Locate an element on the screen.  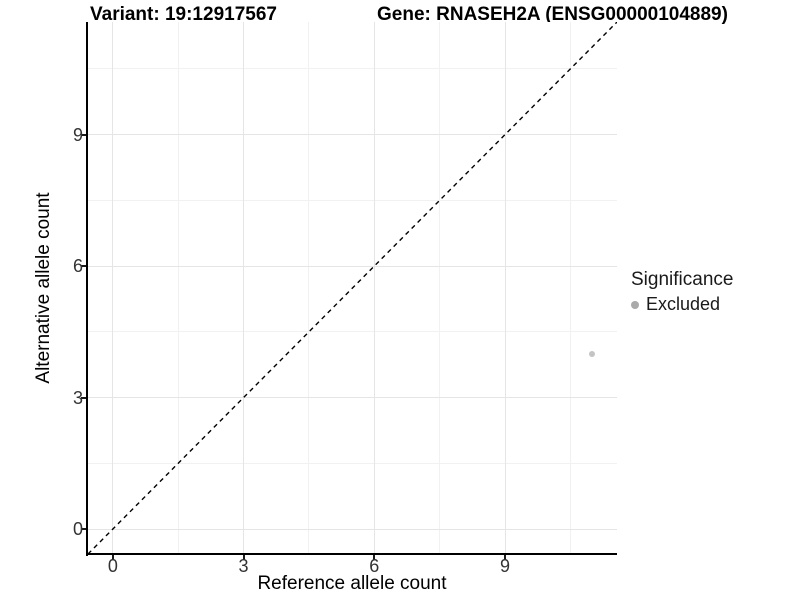
legend-title: Significance is located at coordinates (682, 279).